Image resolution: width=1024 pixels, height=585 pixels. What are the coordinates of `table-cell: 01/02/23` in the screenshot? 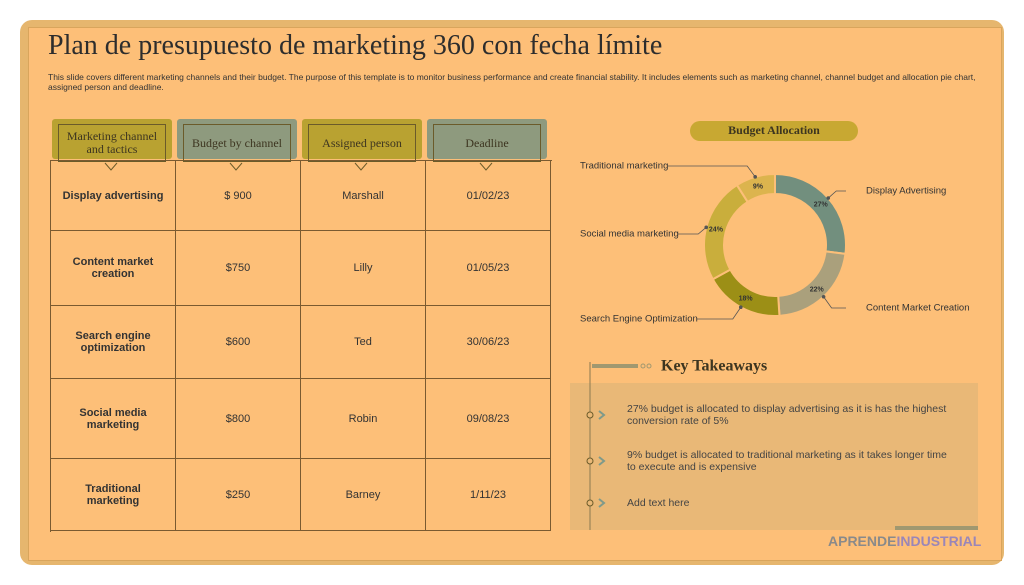 It's located at (488, 196).